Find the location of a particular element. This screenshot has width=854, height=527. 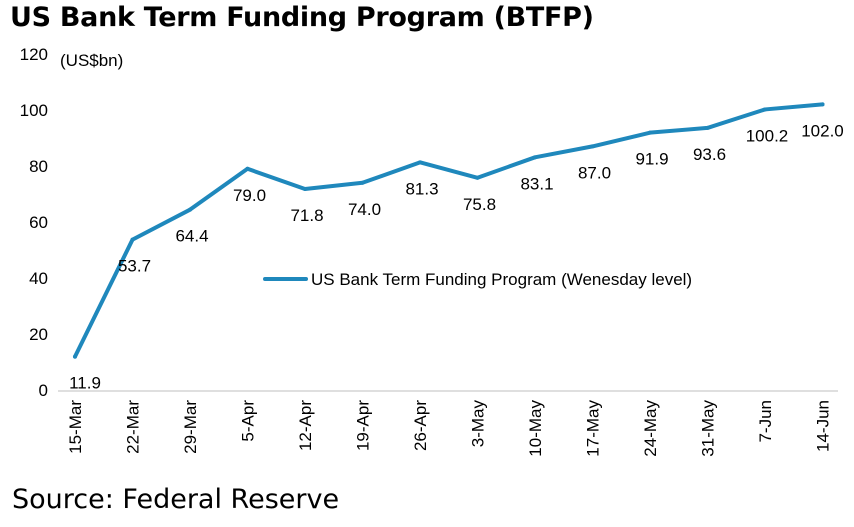

y-tick-label: 60 is located at coordinates (38, 222).